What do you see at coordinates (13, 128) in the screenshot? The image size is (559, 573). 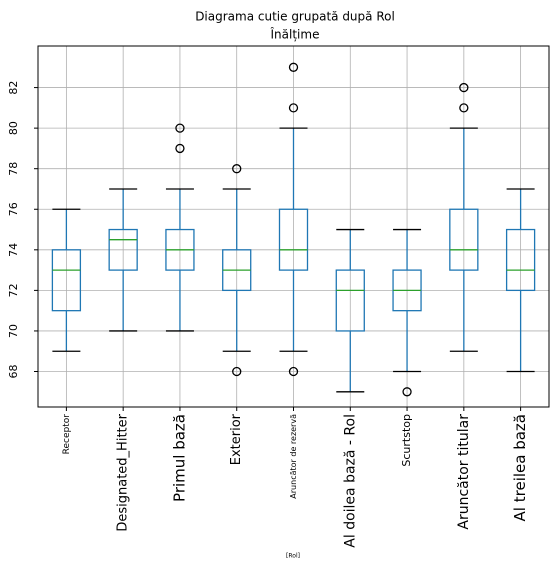 I see `y-tick-label: 80` at bounding box center [13, 128].